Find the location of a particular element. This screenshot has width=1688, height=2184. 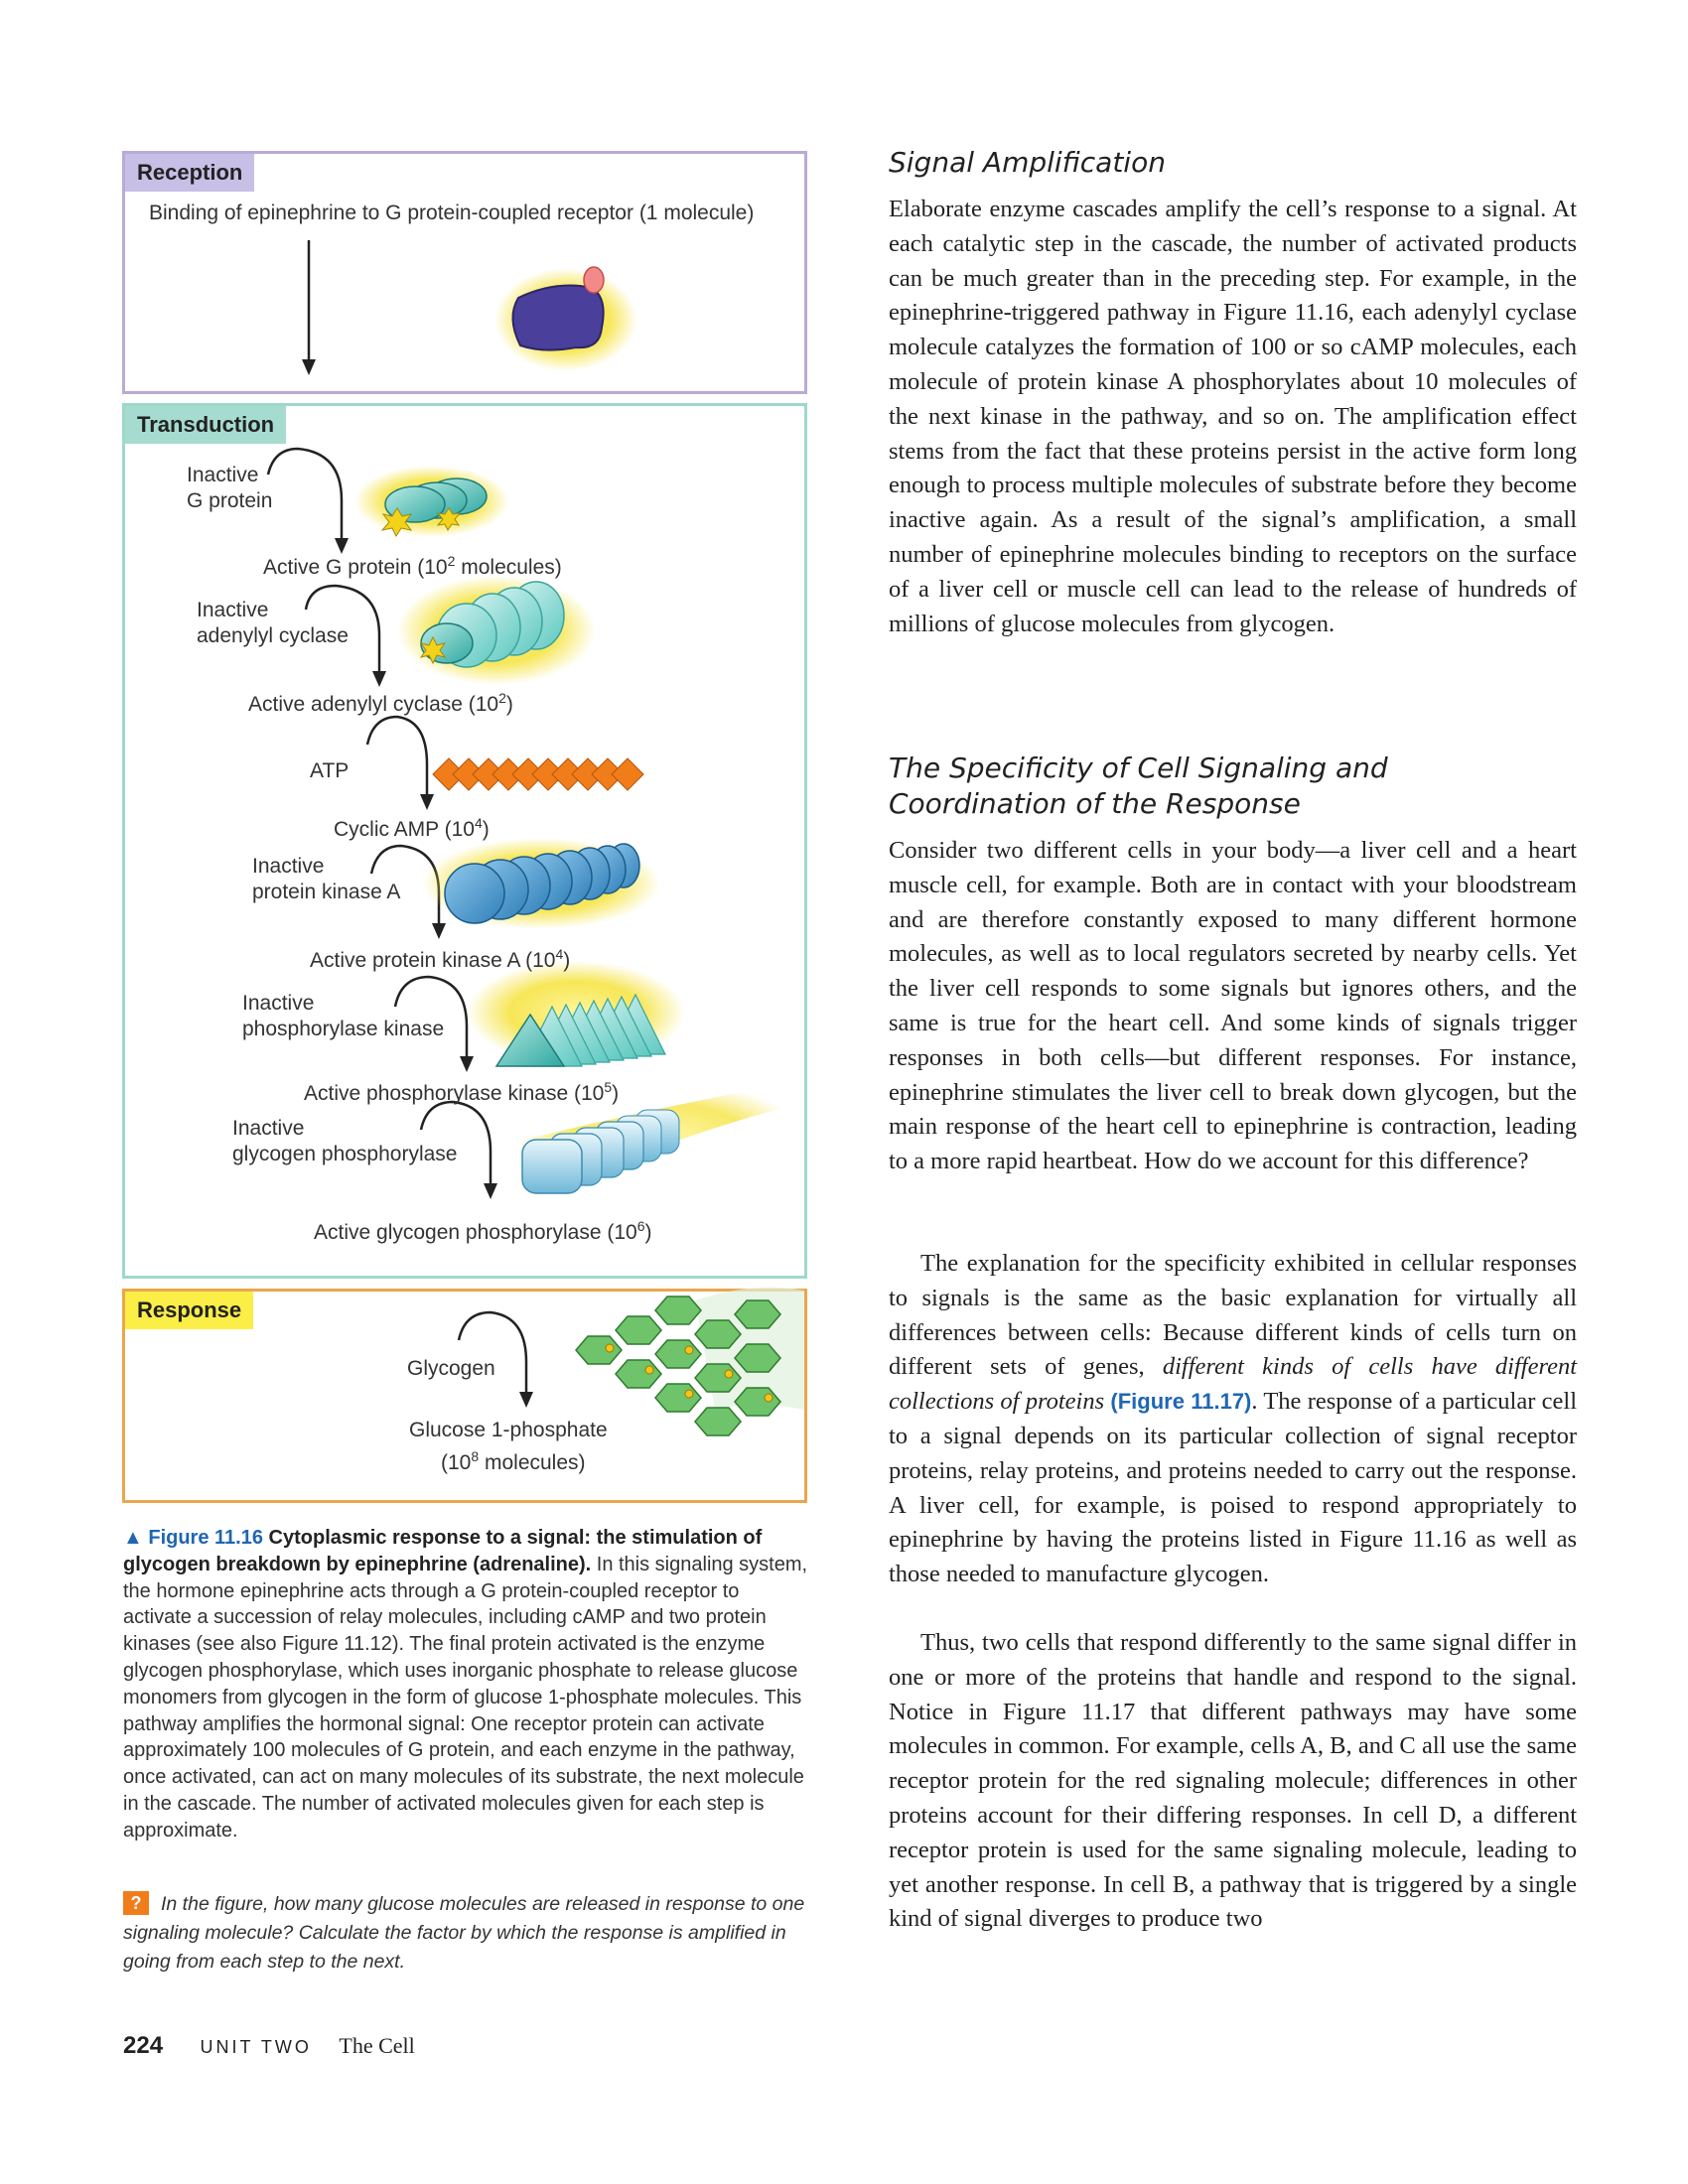

reception-panel: Reception is located at coordinates (464, 272).